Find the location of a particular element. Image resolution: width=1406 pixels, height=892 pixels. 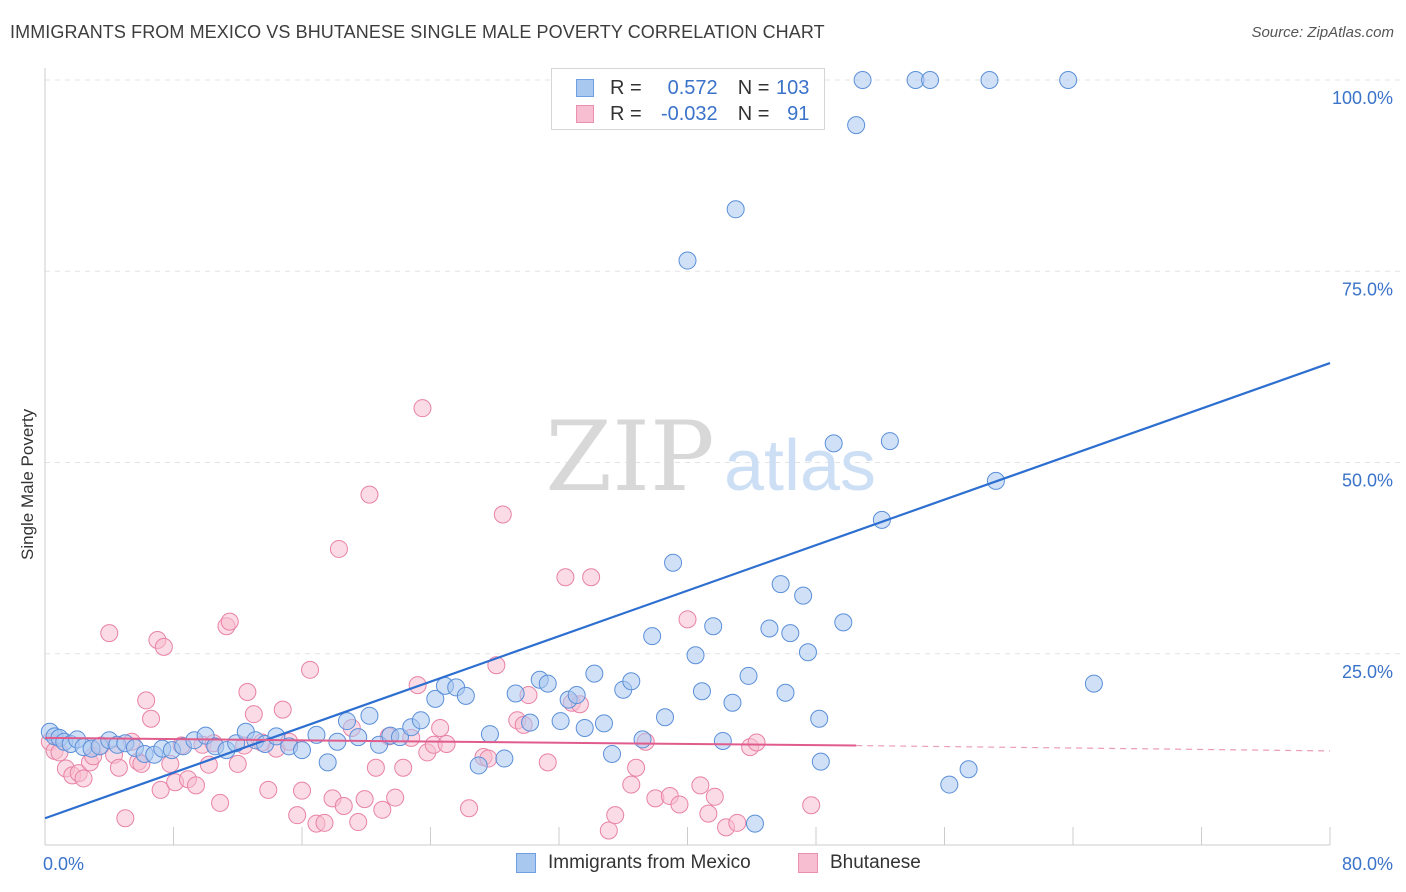

stats-row-mexico: R = 0.572 N = 103 is located at coordinates (692, 88).